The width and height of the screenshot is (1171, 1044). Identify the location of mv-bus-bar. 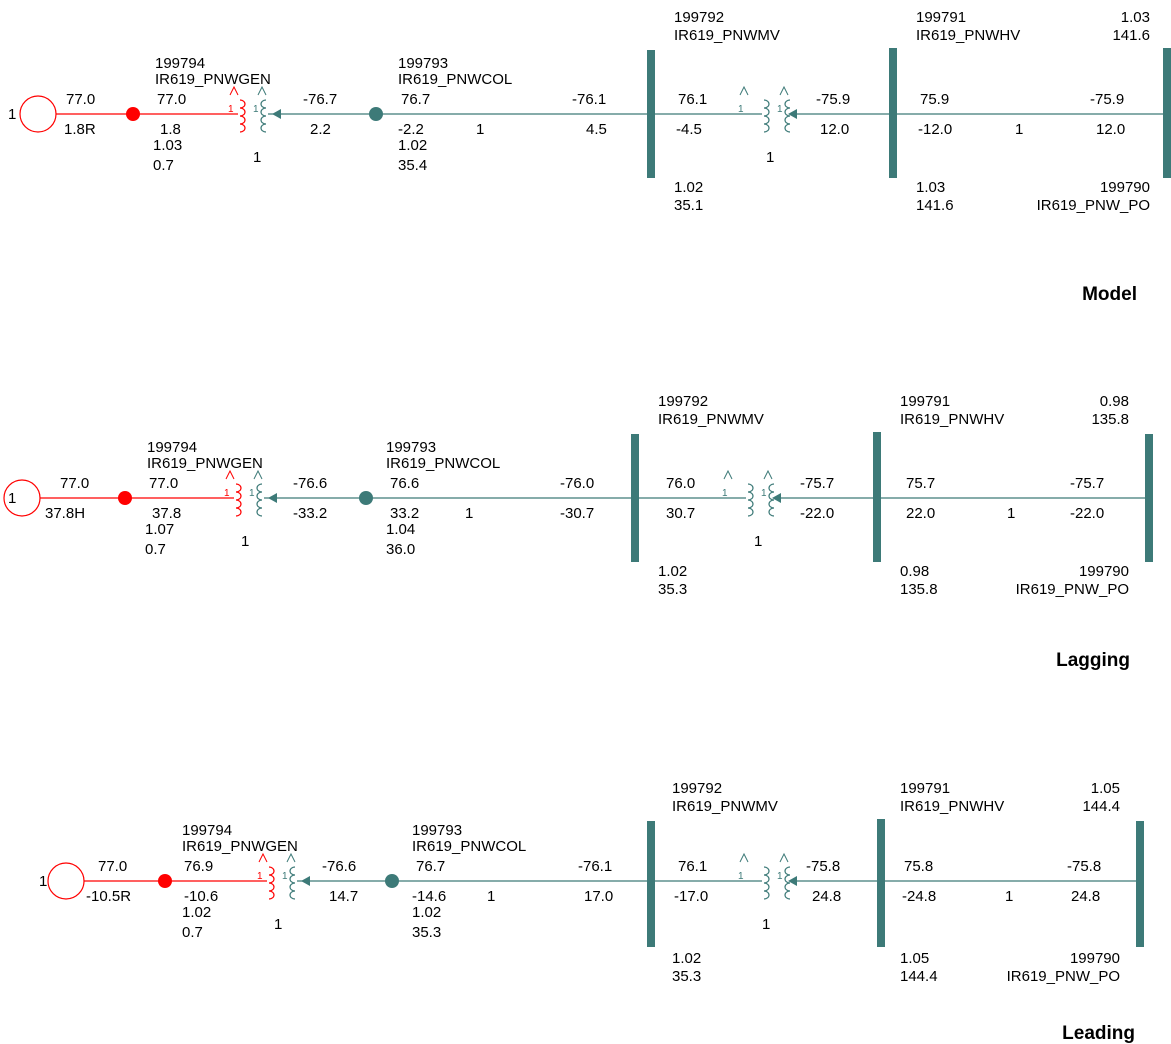
(635, 498).